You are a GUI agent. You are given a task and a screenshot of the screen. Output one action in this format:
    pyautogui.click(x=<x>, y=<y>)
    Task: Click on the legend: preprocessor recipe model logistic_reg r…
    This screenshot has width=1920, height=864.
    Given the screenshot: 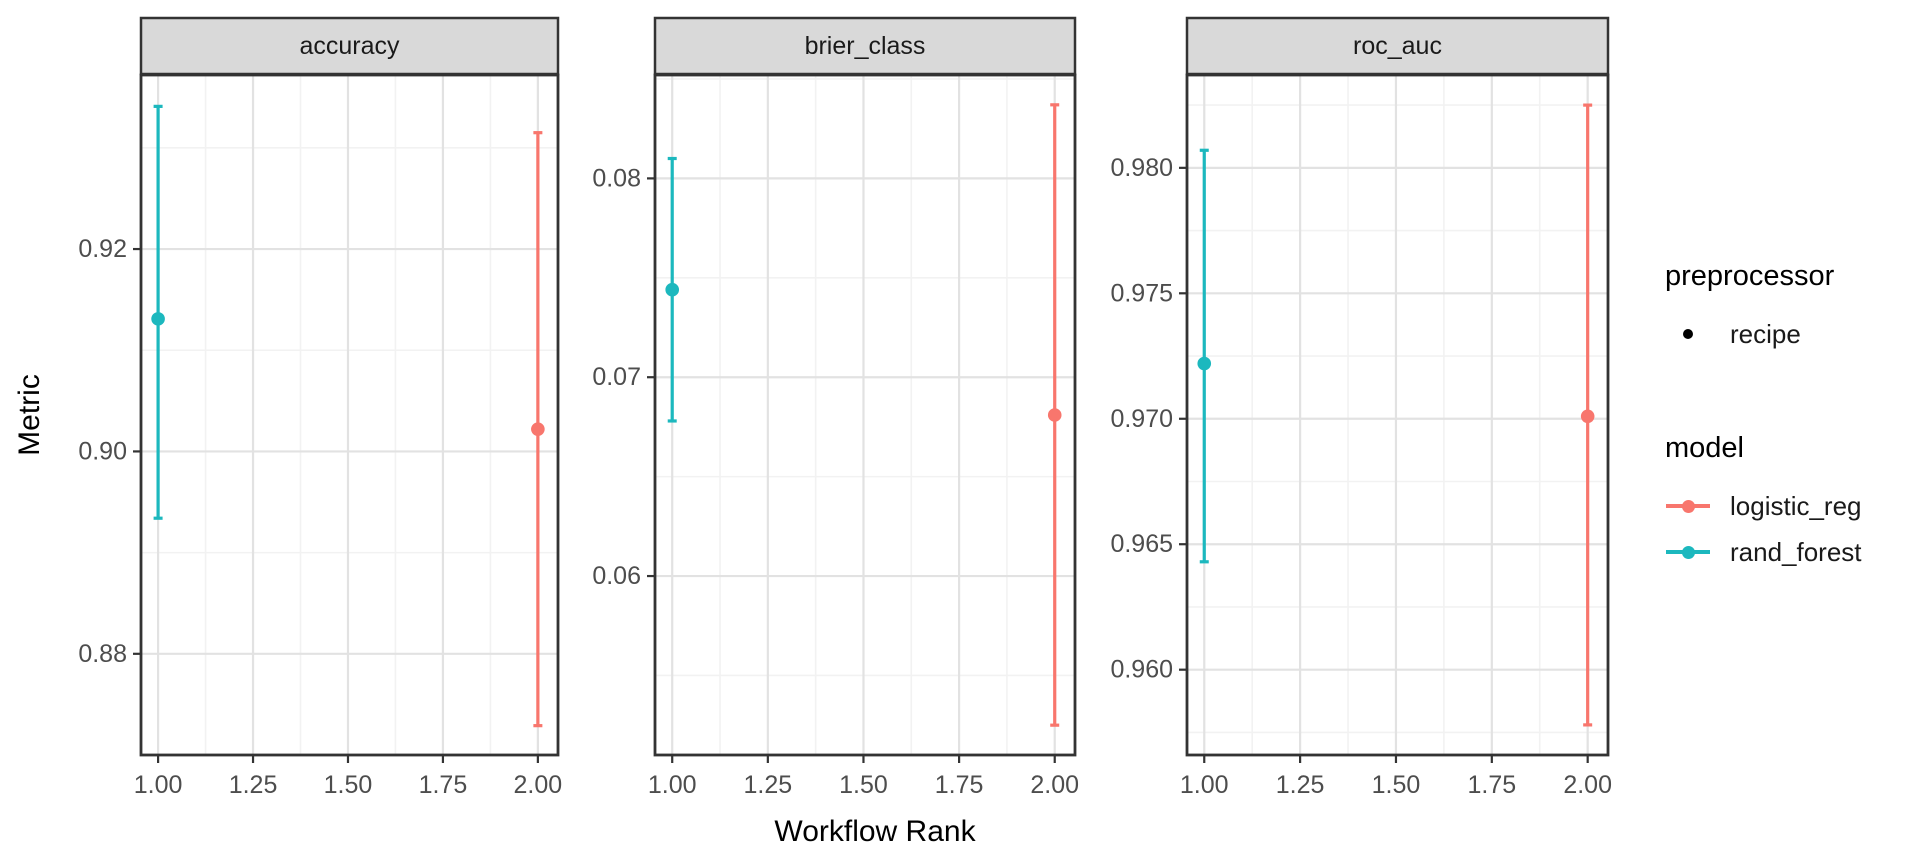 What is the action you would take?
    pyautogui.click(x=1780, y=432)
    